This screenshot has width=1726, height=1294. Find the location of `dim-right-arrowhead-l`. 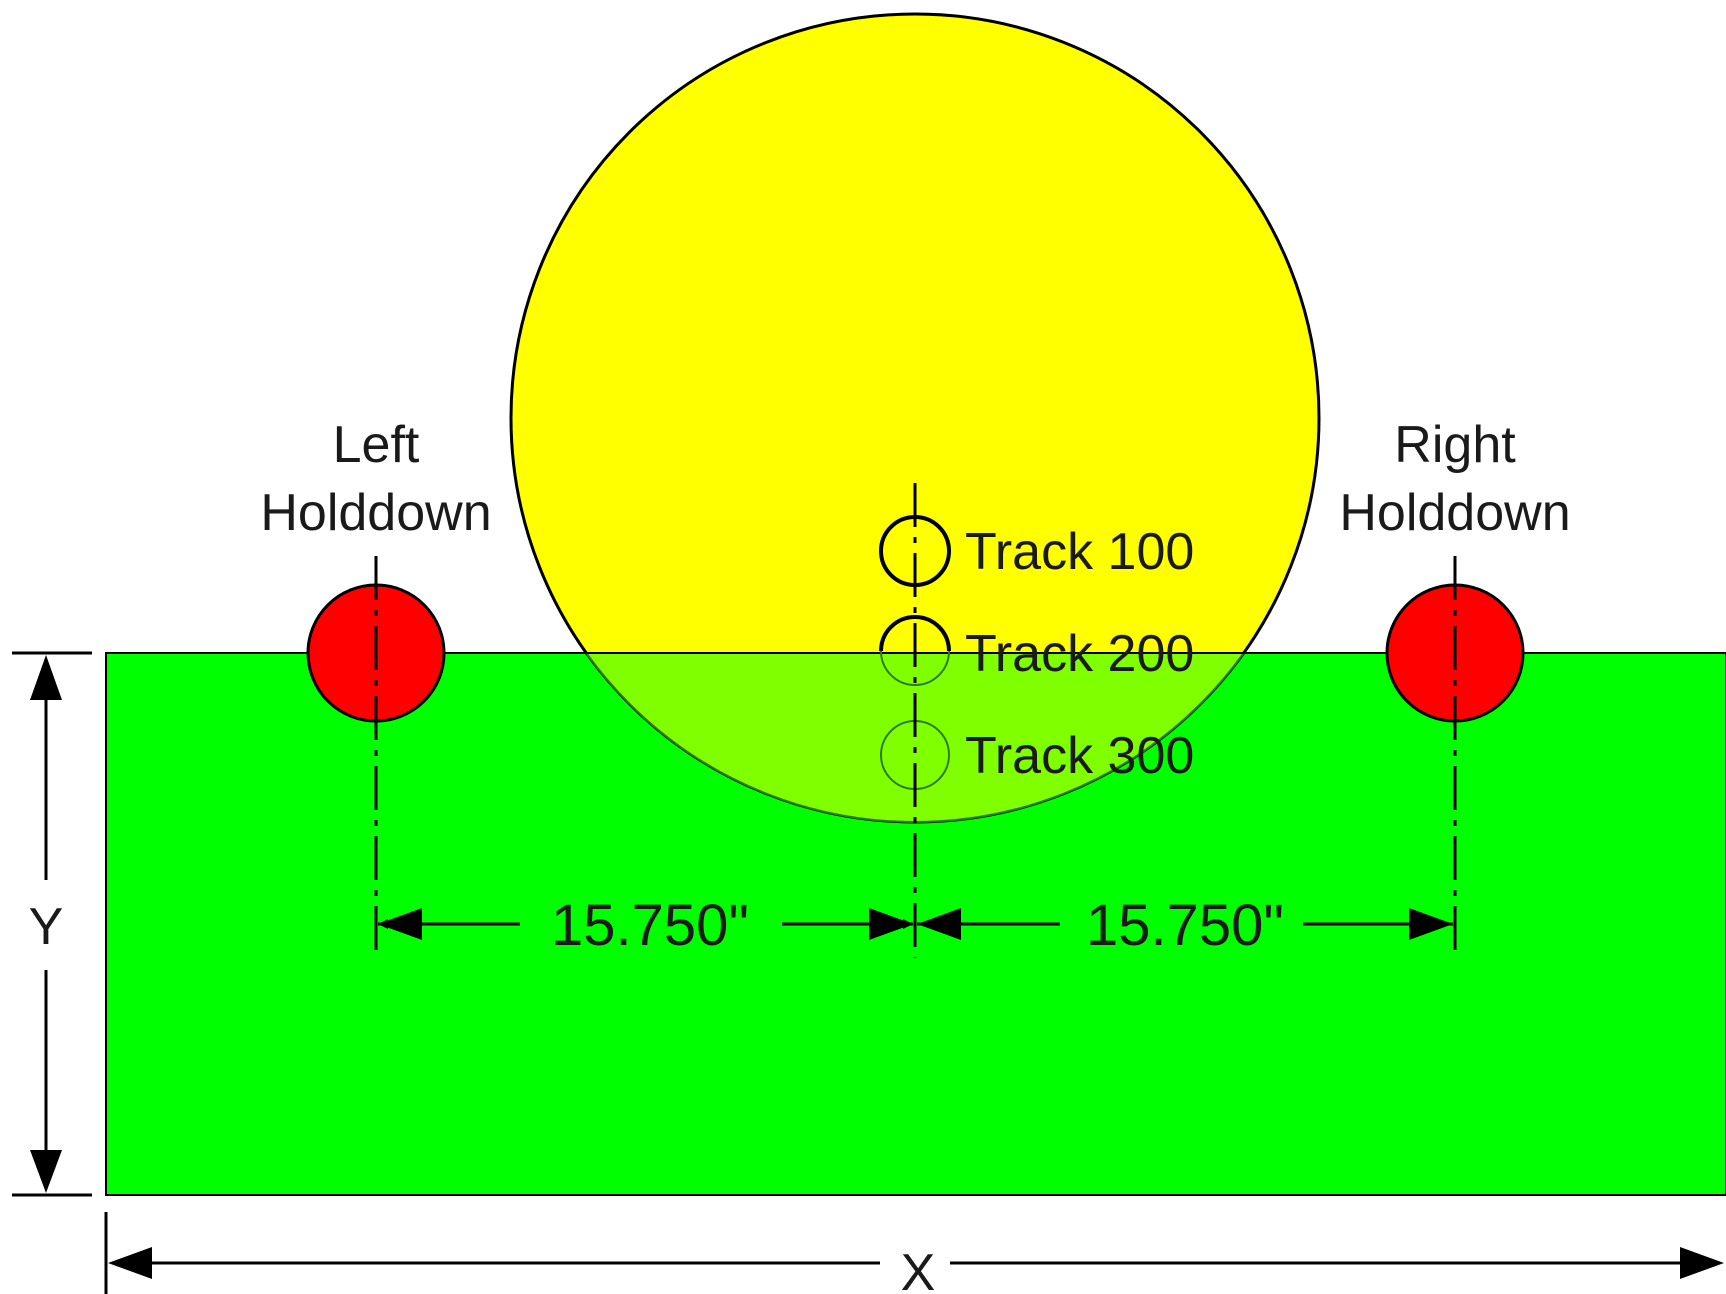

dim-right-arrowhead-l is located at coordinates (939, 924).